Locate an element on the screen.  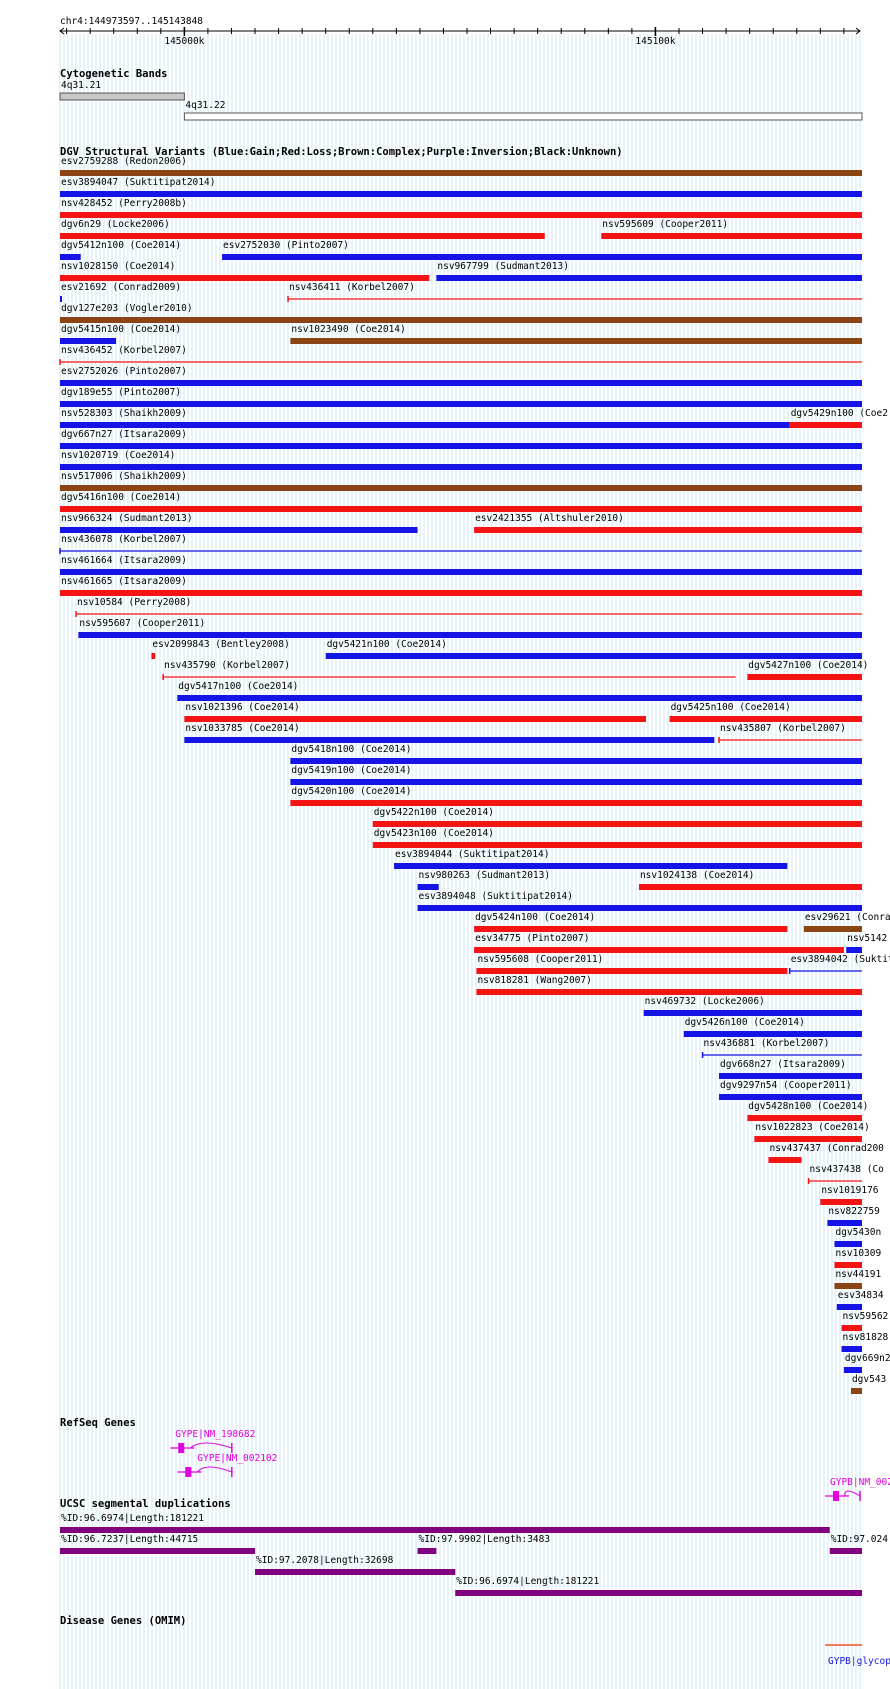
cytoband-4q31.21 is located at coordinates (122, 96).